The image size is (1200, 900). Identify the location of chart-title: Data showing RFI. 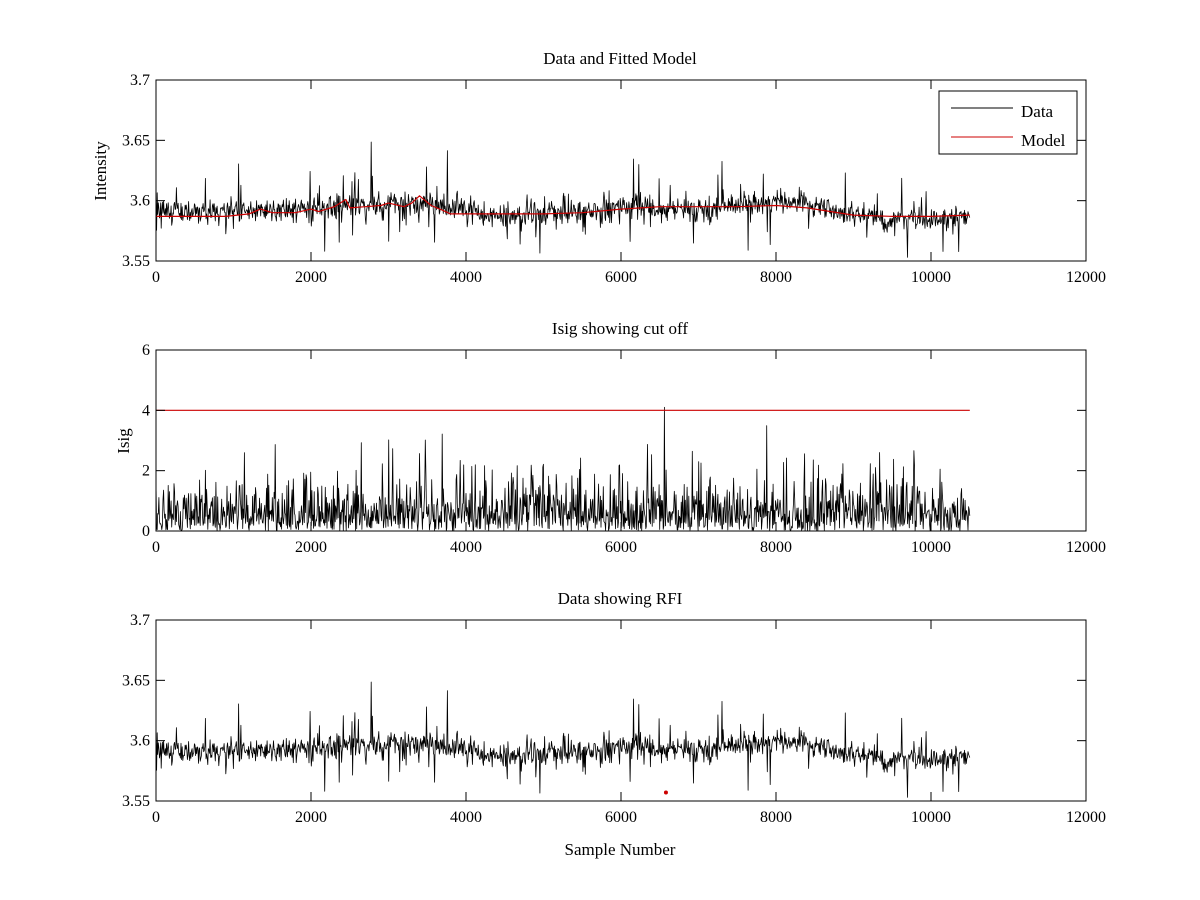
(620, 598).